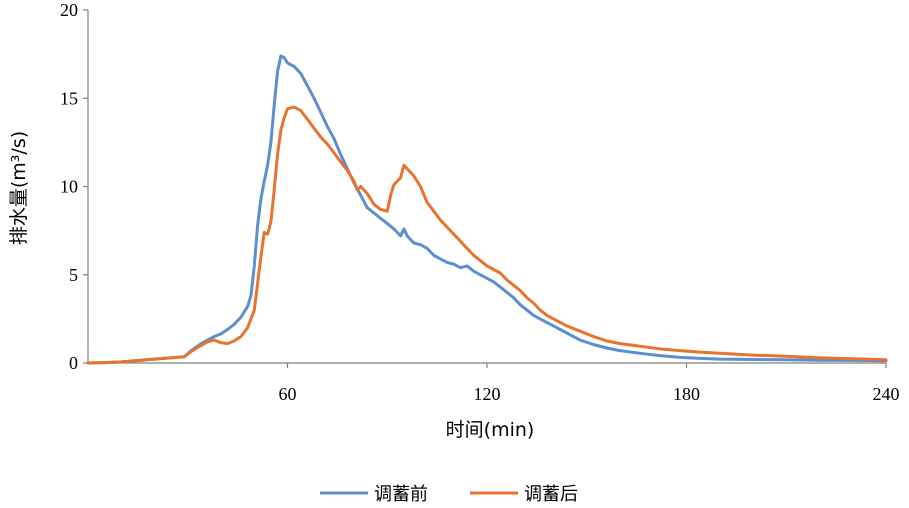 The width and height of the screenshot is (909, 508). What do you see at coordinates (487, 394) in the screenshot?
I see `x-tick-label: 120` at bounding box center [487, 394].